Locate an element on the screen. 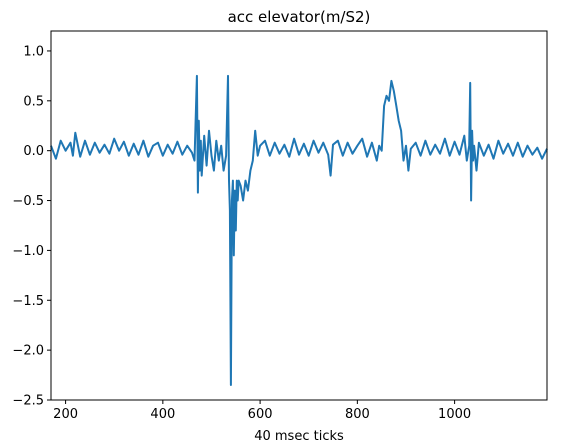  y-tick-label: 0.5 is located at coordinates (33, 101).